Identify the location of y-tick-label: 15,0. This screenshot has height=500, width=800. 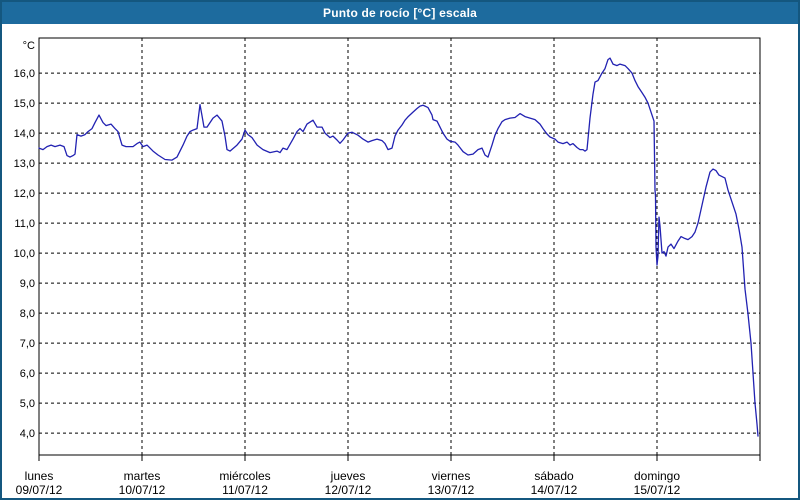
(24, 104).